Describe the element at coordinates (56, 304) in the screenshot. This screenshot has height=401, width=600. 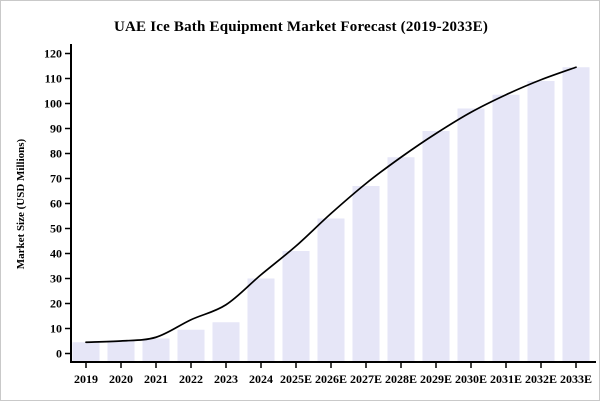
I see `y-tick-label: 20` at that location.